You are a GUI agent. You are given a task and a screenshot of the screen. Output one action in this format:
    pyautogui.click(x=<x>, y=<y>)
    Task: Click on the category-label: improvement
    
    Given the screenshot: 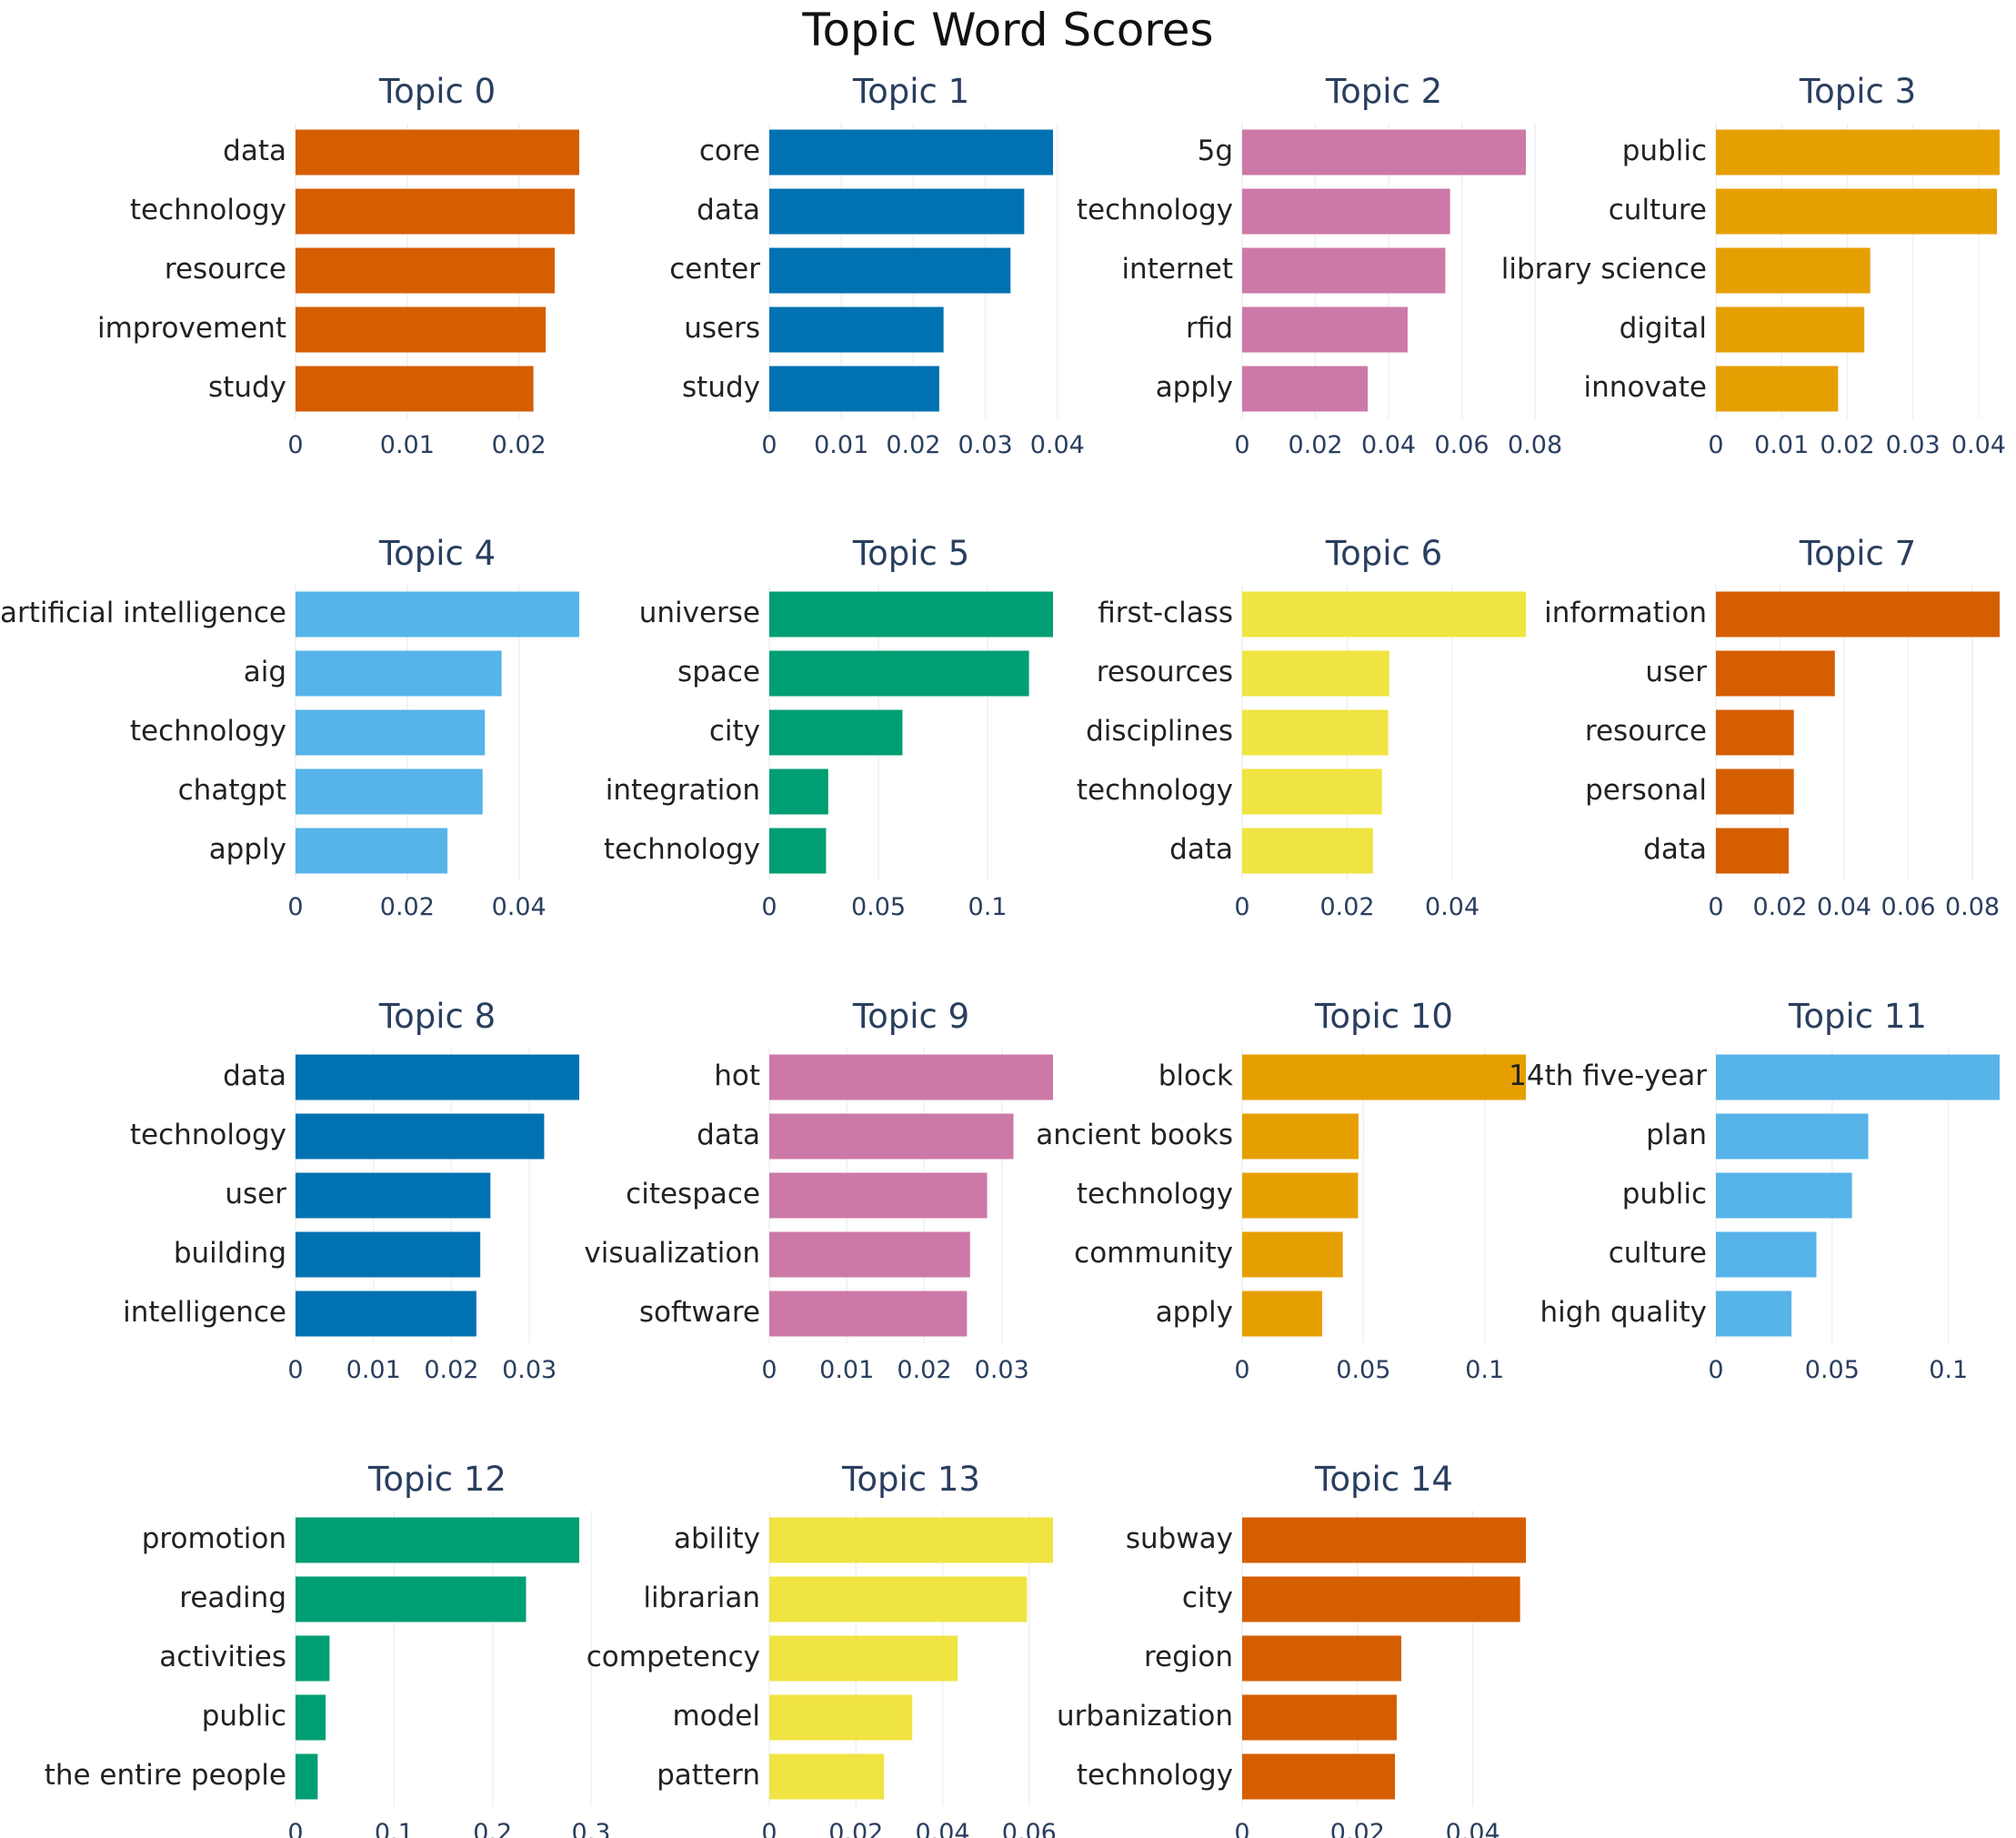 What is the action you would take?
    pyautogui.click(x=191, y=328)
    